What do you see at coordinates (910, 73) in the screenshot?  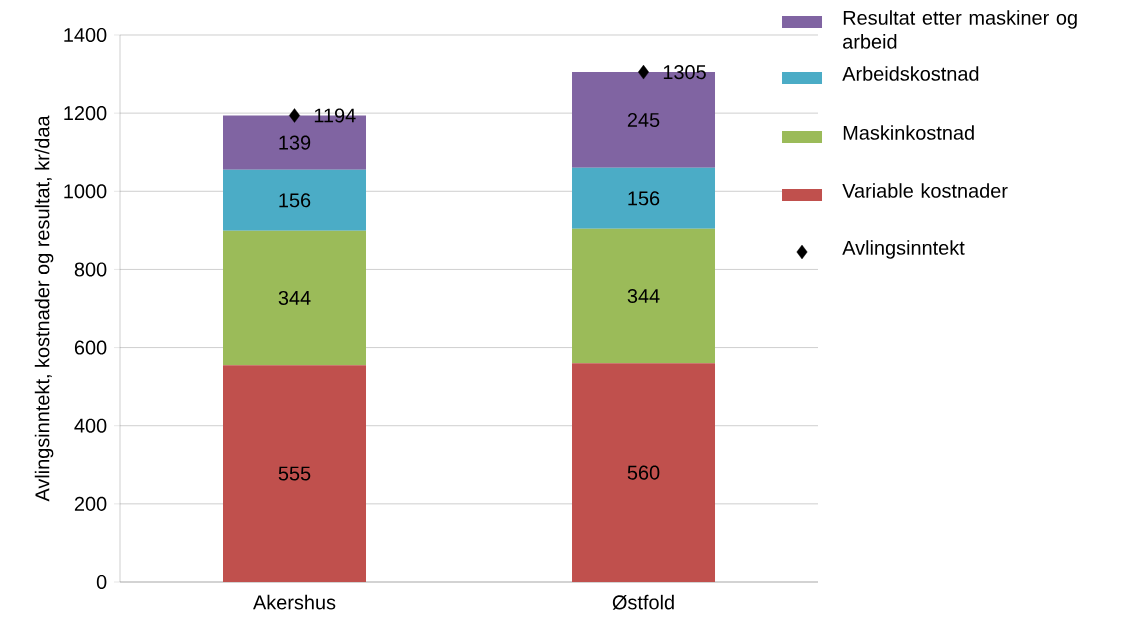 I see `legend-label: Arbeidskostnad` at bounding box center [910, 73].